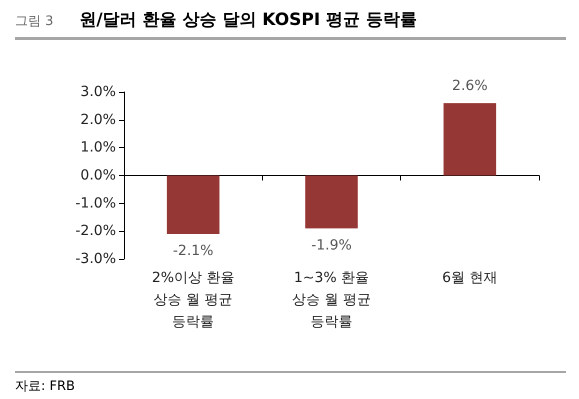 Image resolution: width=579 pixels, height=399 pixels. What do you see at coordinates (45, 386) in the screenshot?
I see `text: 자료: FRB` at bounding box center [45, 386].